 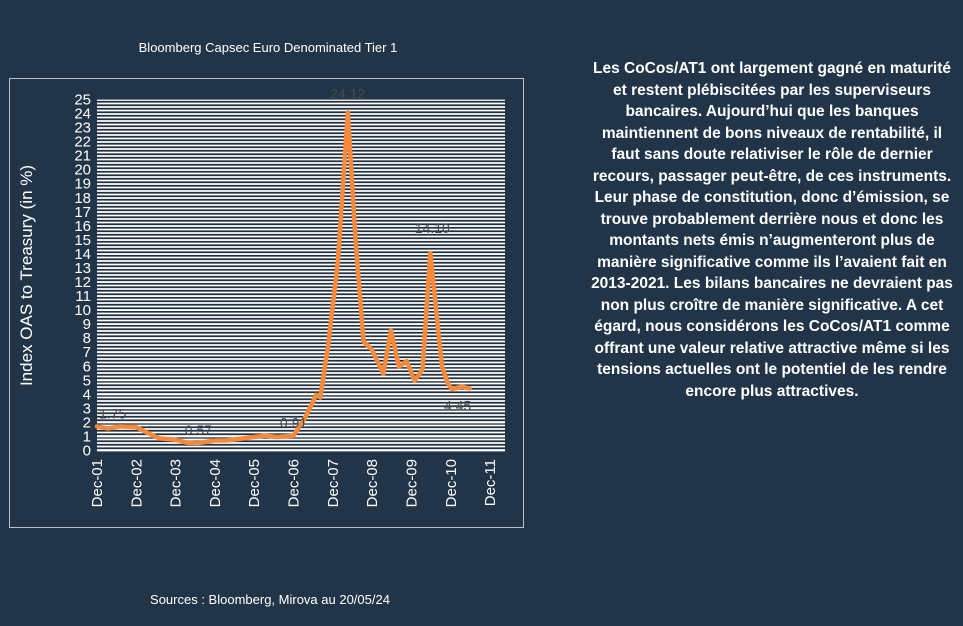 I want to click on y-tick-label: 1, so click(x=87, y=436).